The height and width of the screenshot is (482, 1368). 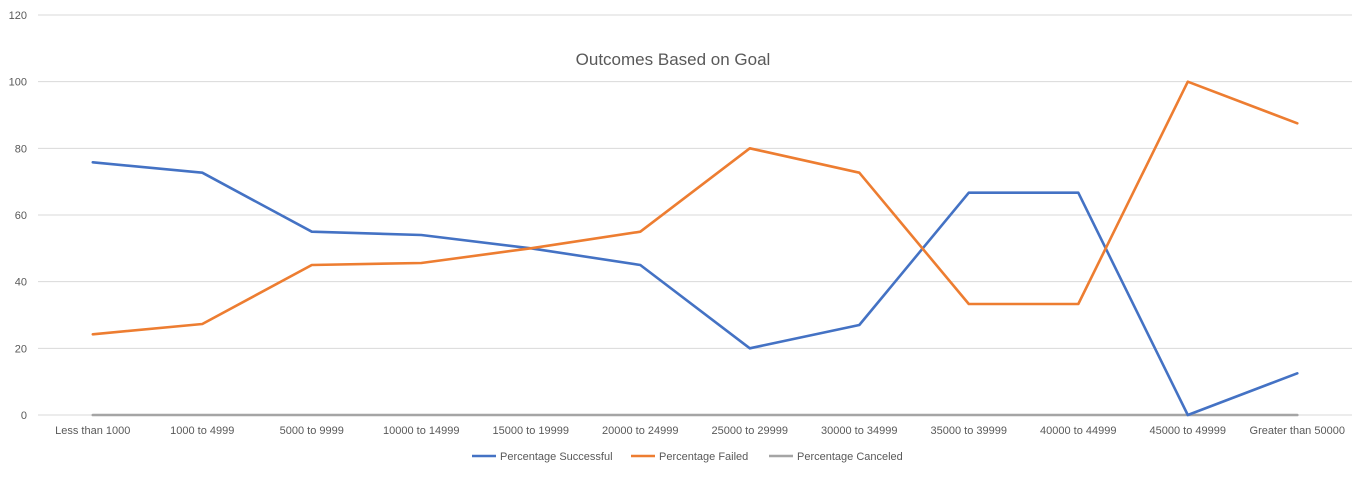 I want to click on y-axis-ticks: 0 20 40 60 80 100 120, so click(x=18, y=216).